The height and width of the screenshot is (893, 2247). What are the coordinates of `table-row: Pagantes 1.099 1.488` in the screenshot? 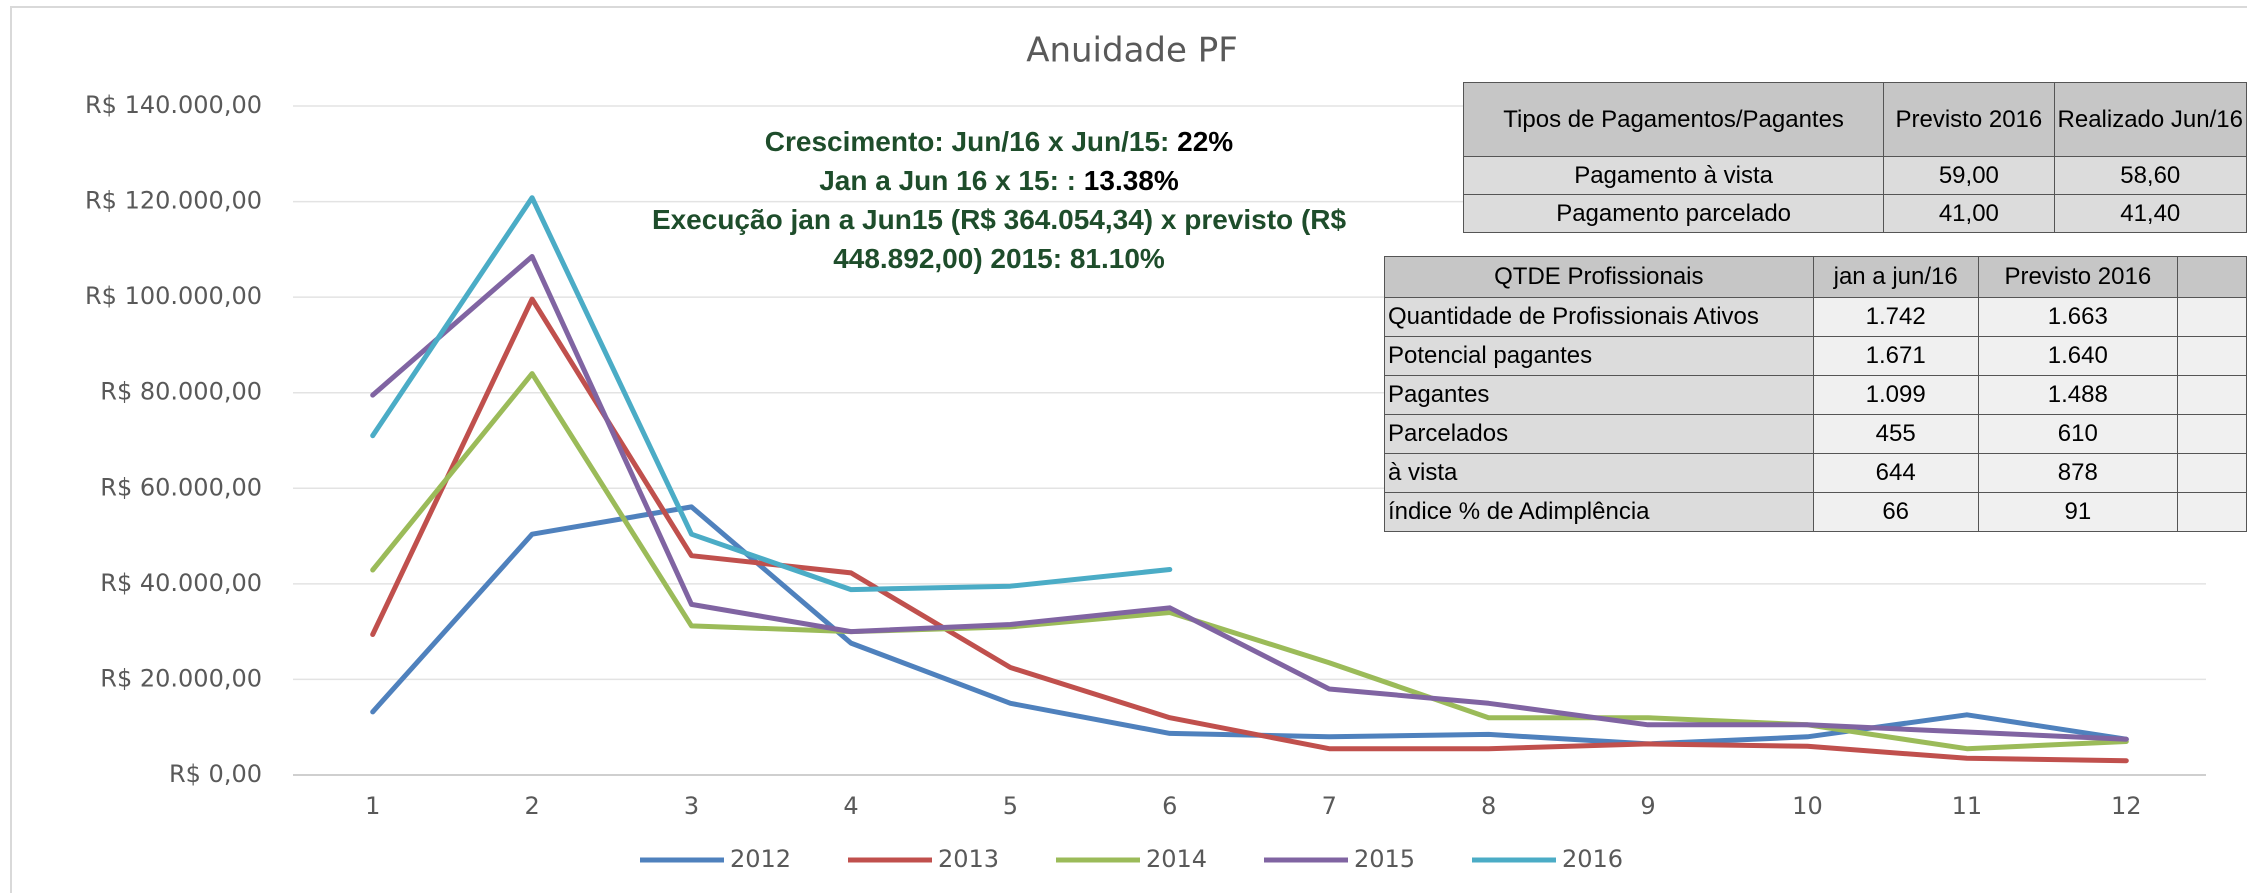 It's located at (1815, 395).